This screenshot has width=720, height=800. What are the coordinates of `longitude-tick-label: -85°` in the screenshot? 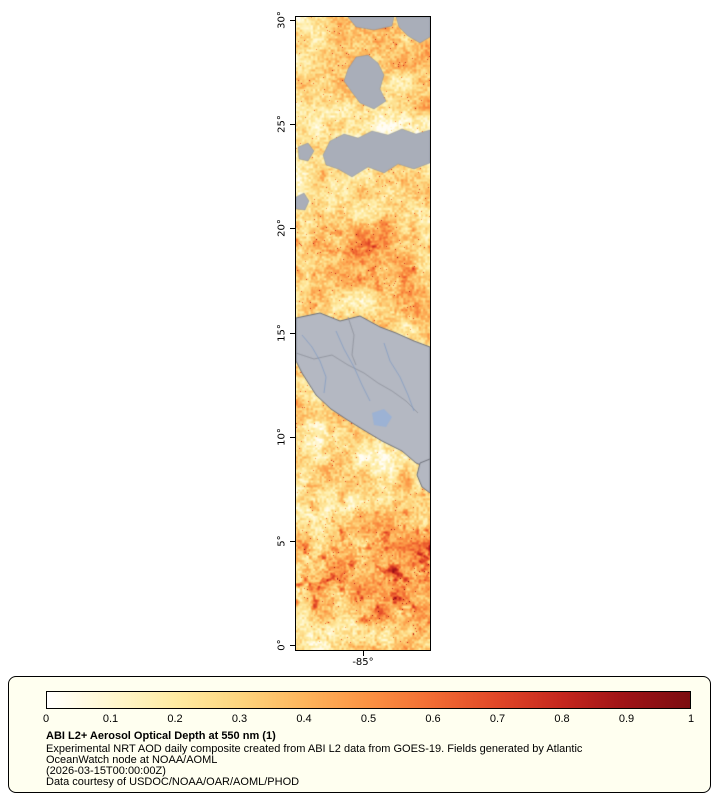 It's located at (363, 662).